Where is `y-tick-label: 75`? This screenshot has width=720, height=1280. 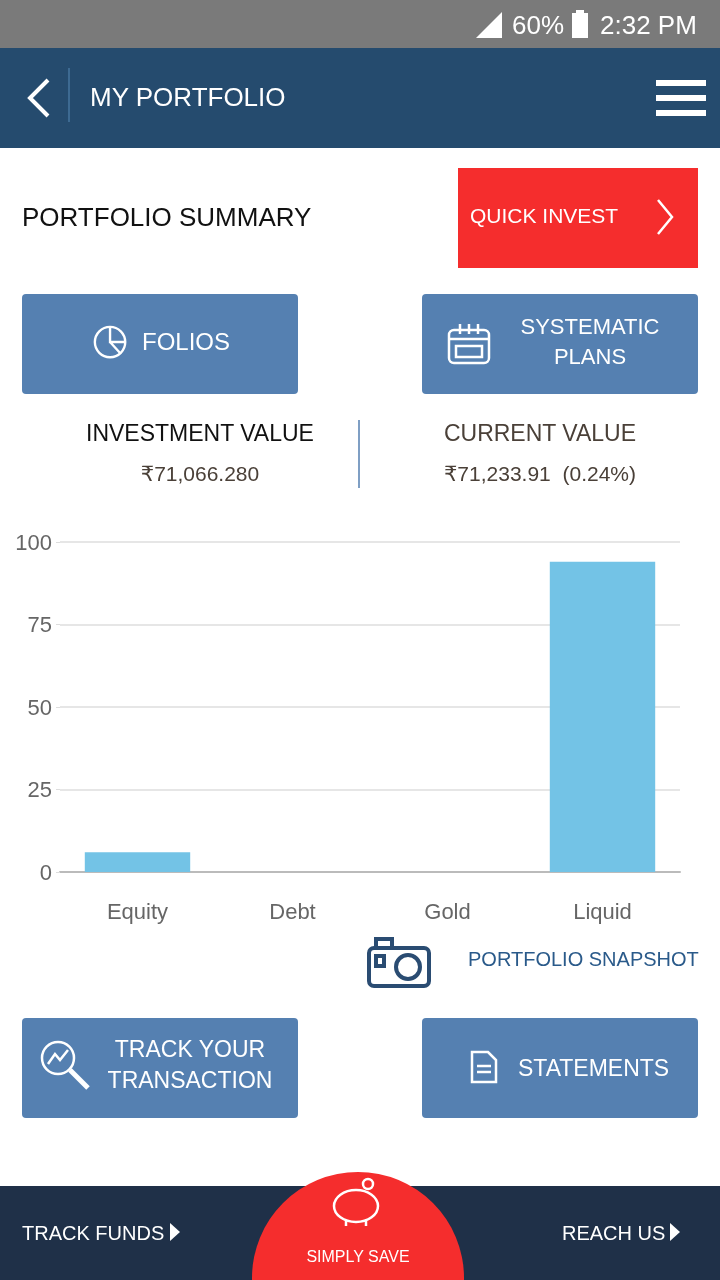 y-tick-label: 75 is located at coordinates (39, 624).